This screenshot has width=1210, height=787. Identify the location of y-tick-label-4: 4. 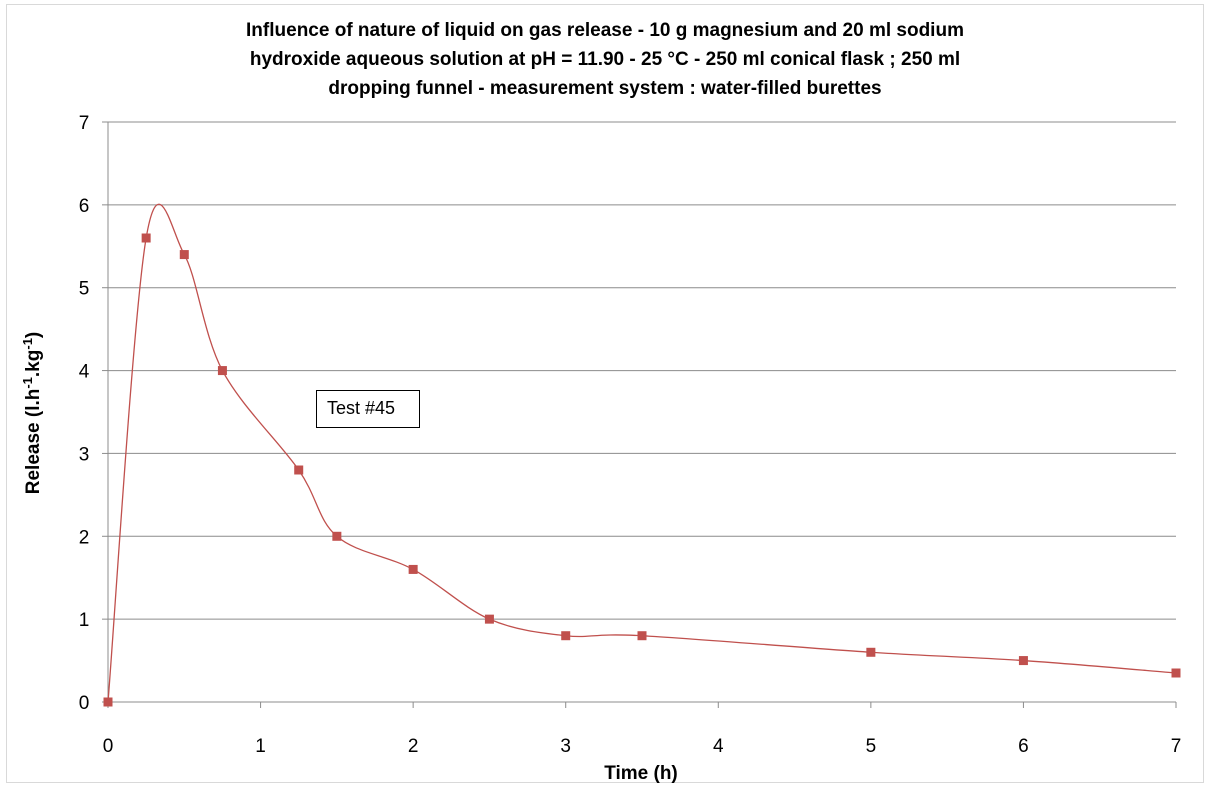
(84, 372).